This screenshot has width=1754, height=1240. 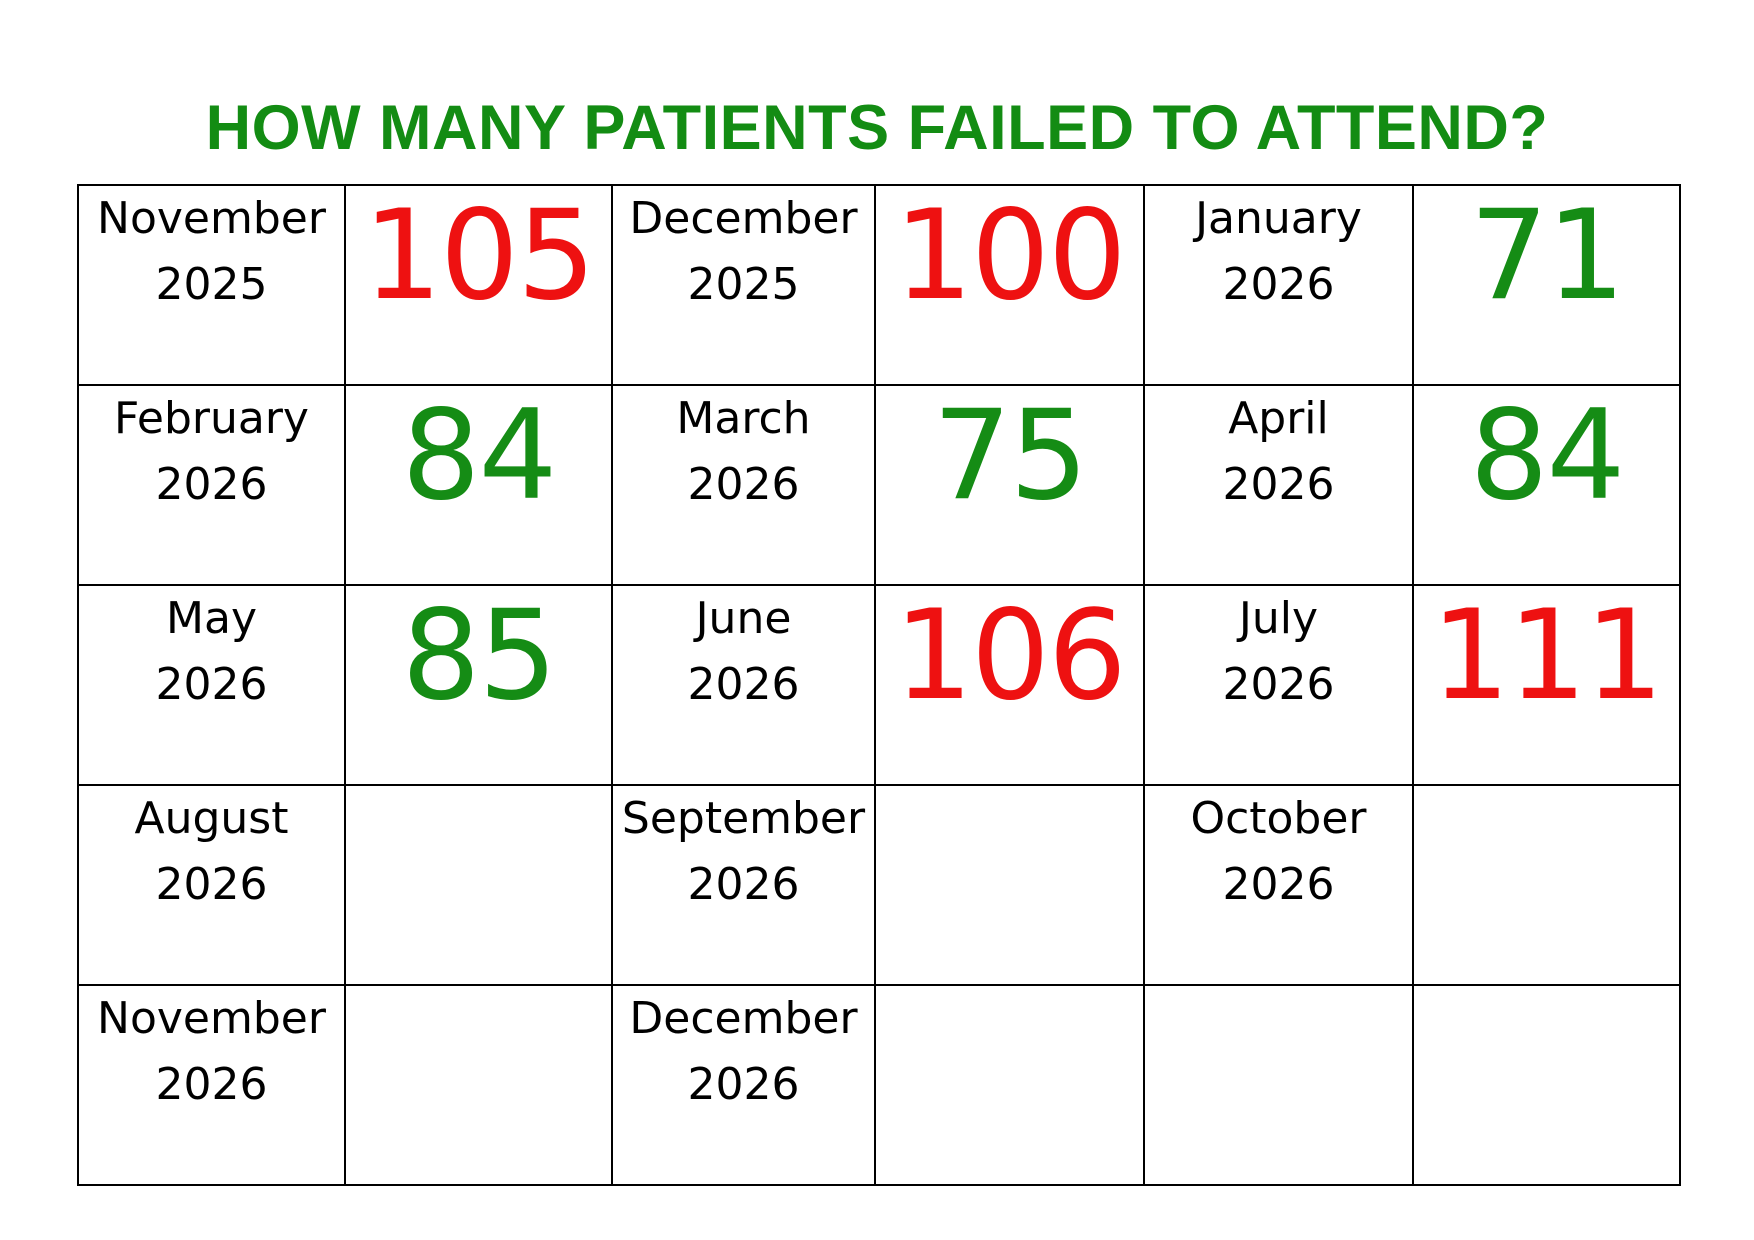 I want to click on value-cell: 106, so click(x=1009, y=685).